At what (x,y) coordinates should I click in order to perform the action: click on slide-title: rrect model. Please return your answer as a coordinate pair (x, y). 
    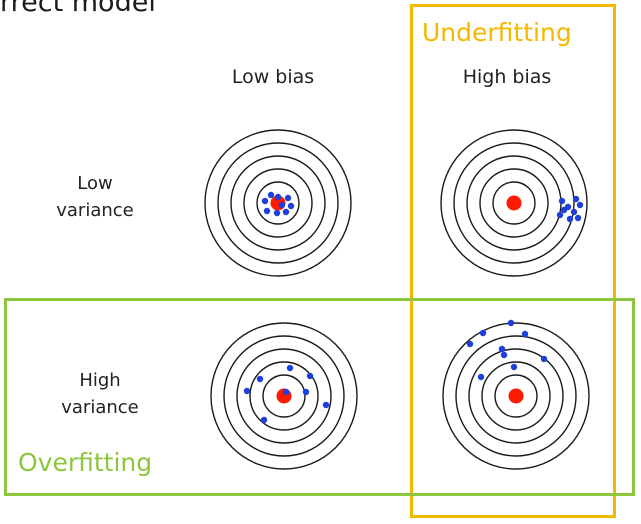
    Looking at the image, I should click on (78, 9).